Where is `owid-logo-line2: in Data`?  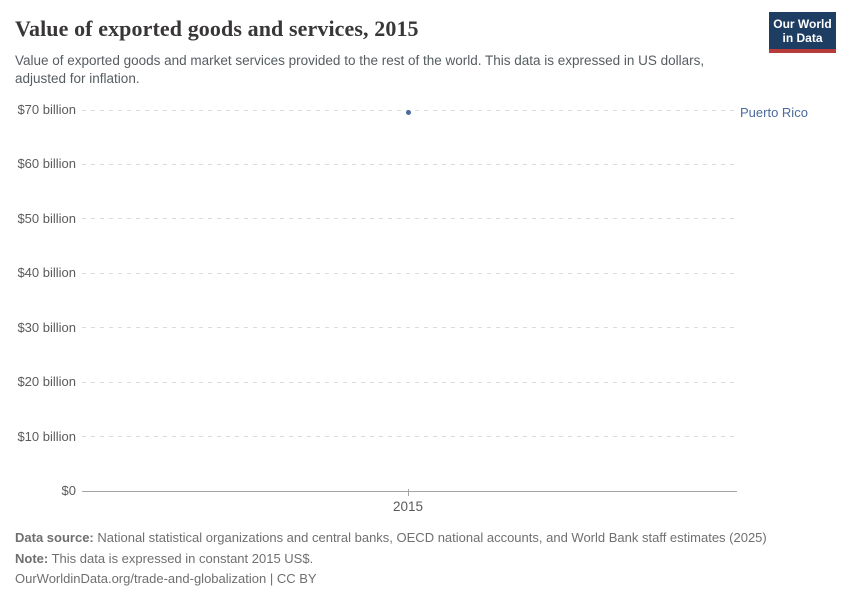 owid-logo-line2: in Data is located at coordinates (802, 38).